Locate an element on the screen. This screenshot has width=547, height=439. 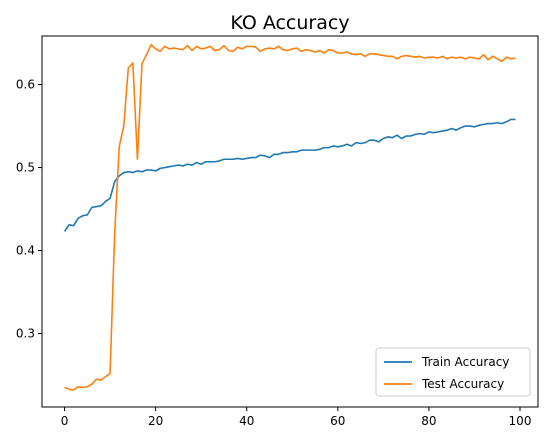
x-tick-label: 80 is located at coordinates (428, 421).